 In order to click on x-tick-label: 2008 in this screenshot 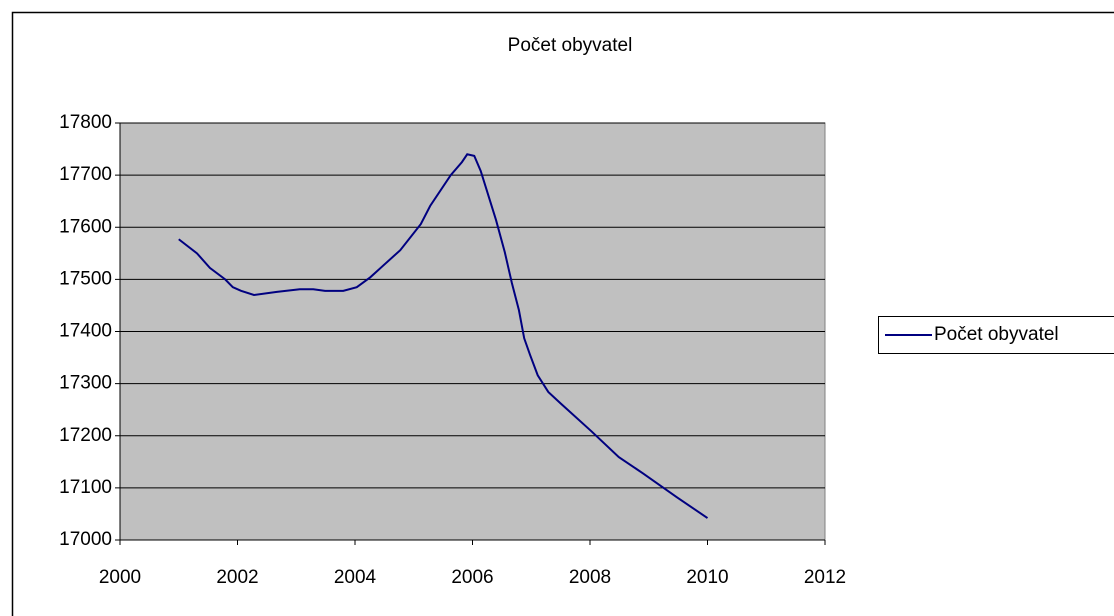, I will do `click(590, 577)`.